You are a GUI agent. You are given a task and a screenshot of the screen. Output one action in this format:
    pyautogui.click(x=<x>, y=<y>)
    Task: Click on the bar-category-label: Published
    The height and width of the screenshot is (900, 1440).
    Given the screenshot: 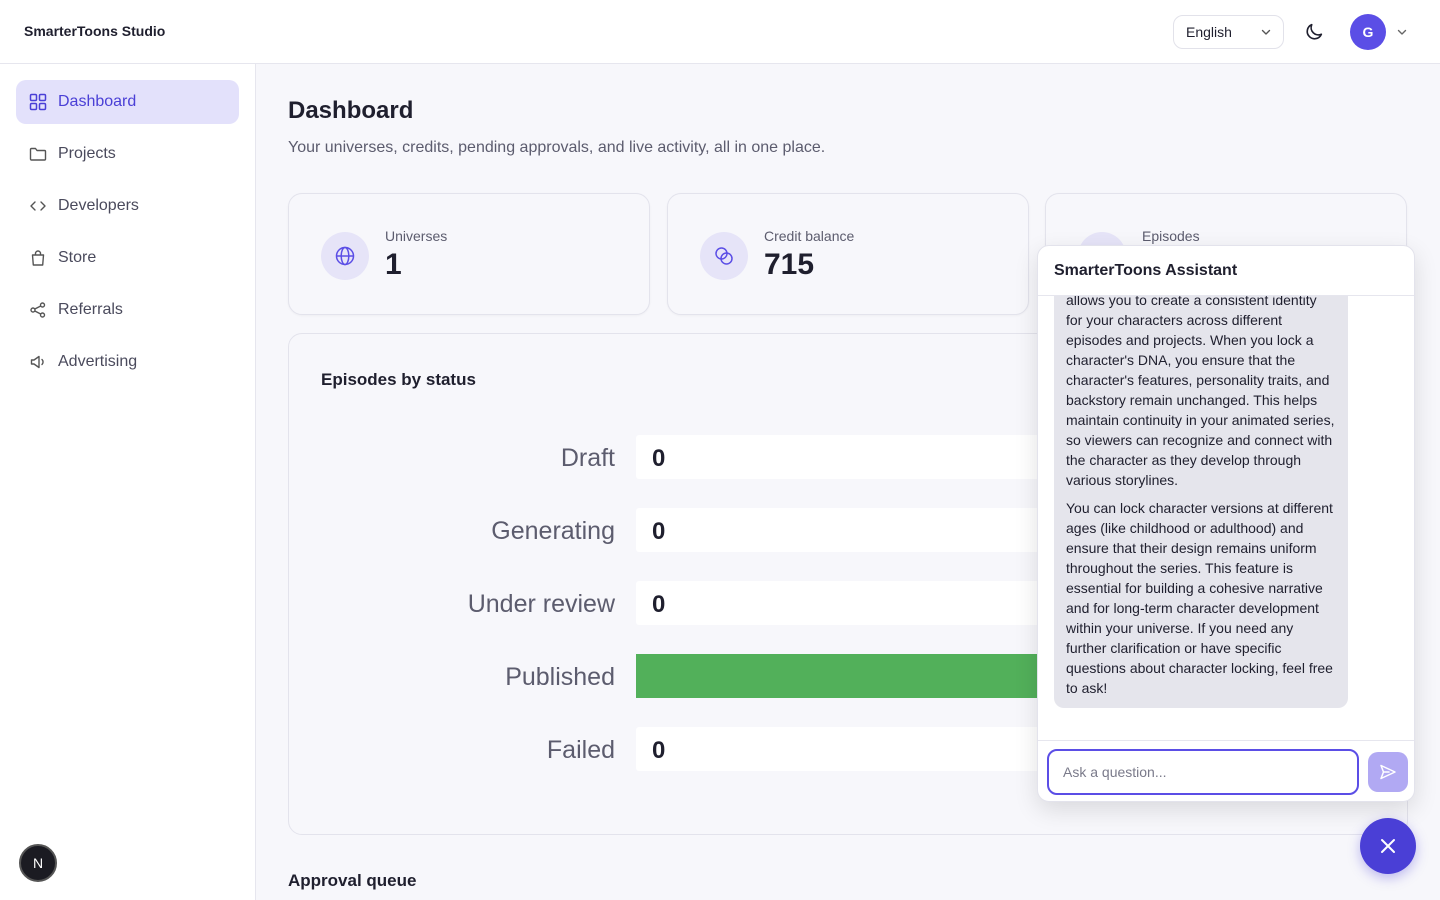 What is the action you would take?
    pyautogui.click(x=560, y=677)
    